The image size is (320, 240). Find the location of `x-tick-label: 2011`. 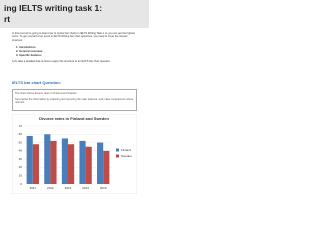

x-tick-label: 2011 is located at coordinates (33, 188).